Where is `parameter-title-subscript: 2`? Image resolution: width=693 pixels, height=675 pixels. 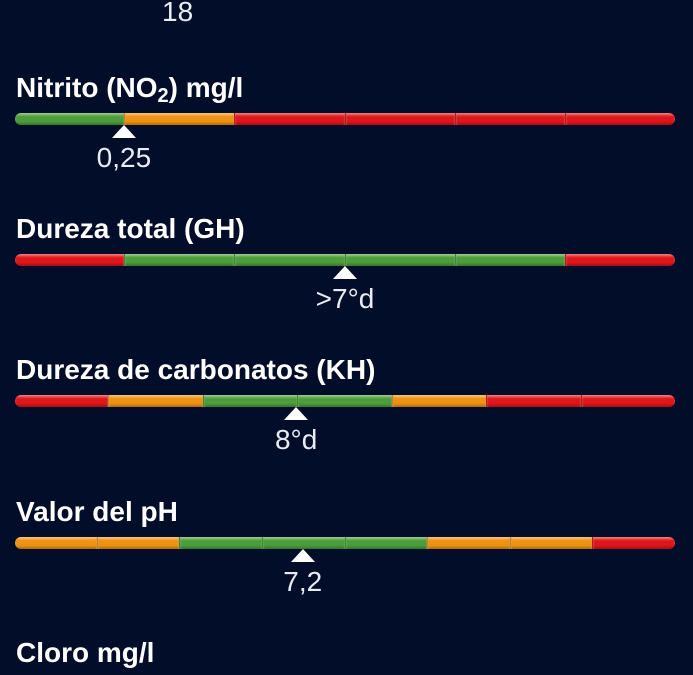
parameter-title-subscript: 2 is located at coordinates (163, 96).